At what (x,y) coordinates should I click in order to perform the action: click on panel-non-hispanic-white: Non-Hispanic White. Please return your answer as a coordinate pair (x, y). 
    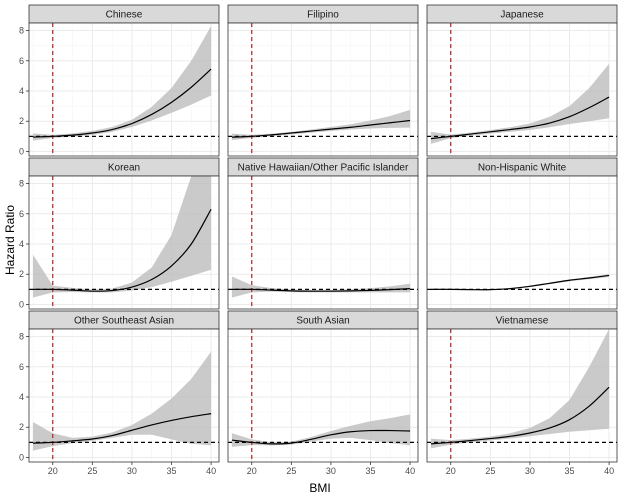
    Looking at the image, I should click on (522, 233).